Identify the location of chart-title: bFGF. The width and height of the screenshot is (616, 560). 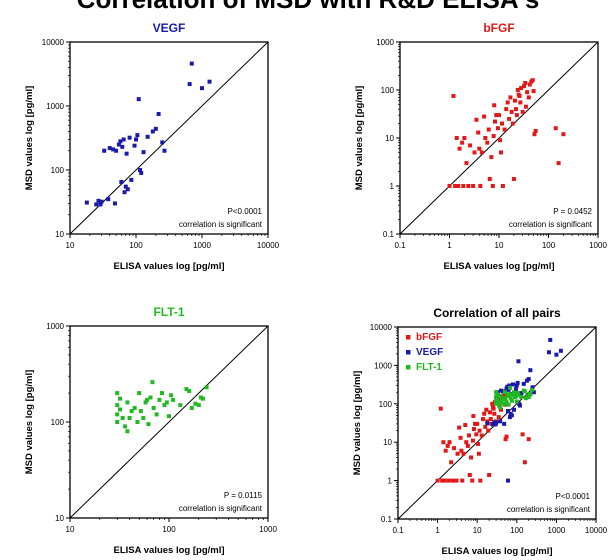
(498, 28).